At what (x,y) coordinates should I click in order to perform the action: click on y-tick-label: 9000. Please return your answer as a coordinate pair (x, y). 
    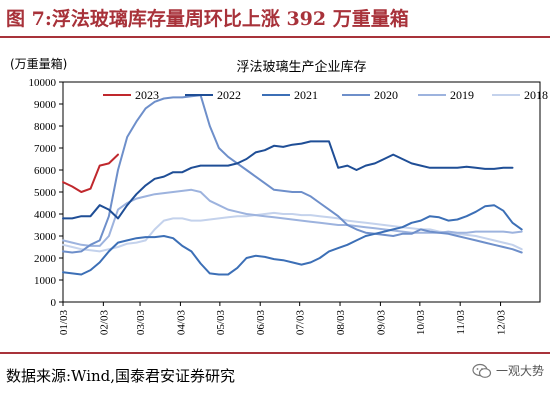
    Looking at the image, I should click on (45, 105).